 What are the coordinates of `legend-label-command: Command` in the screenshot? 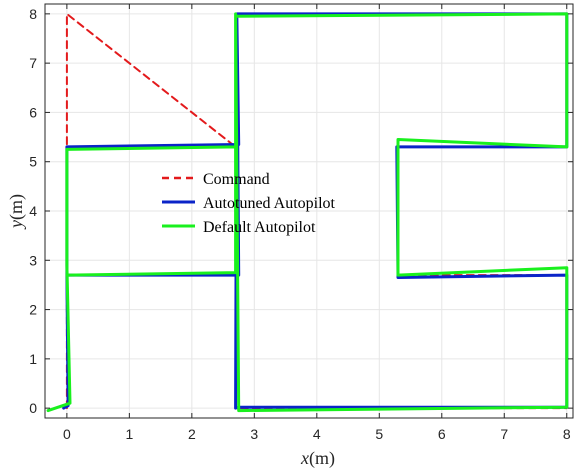 It's located at (236, 179).